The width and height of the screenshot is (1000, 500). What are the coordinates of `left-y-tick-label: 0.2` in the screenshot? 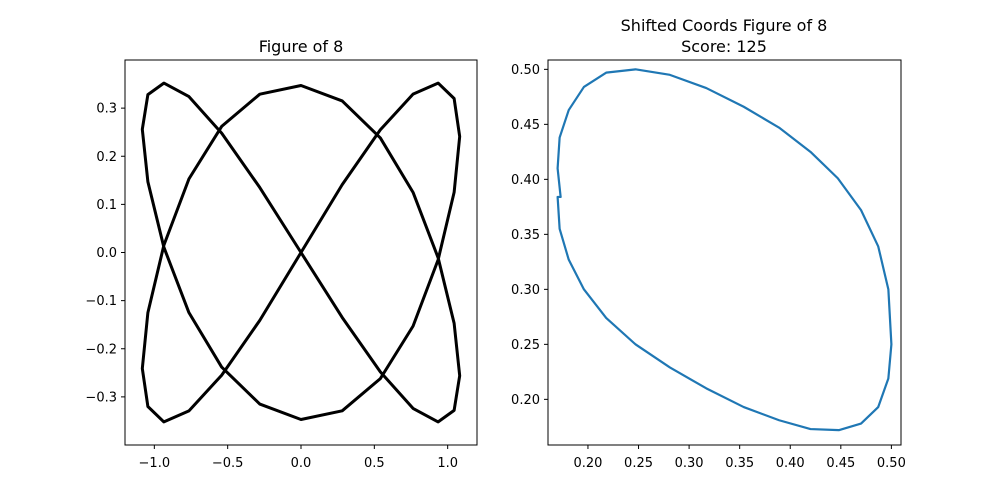 It's located at (106, 157).